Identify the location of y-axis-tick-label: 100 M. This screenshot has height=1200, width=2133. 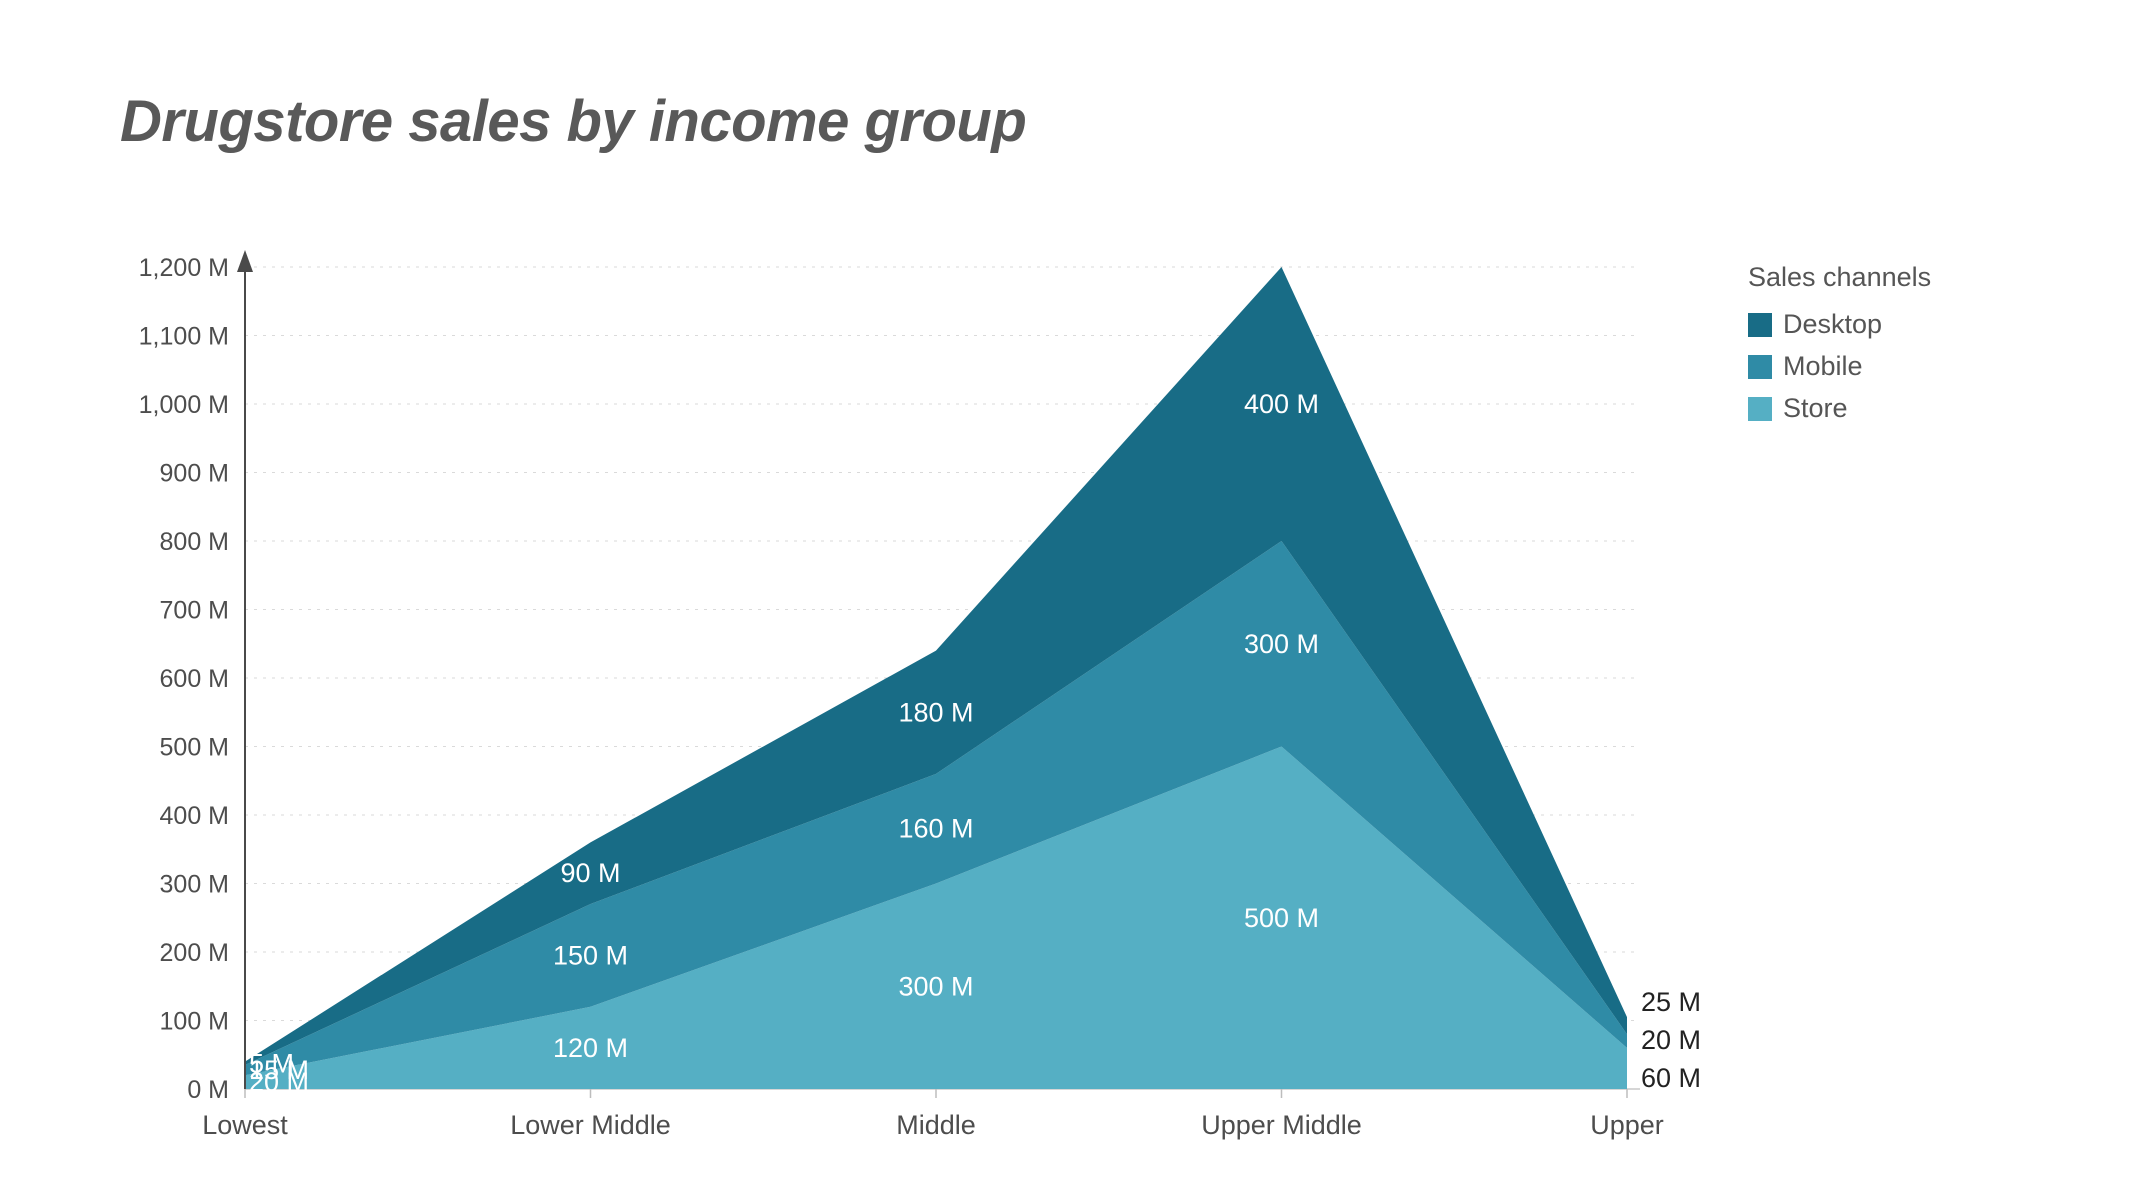
(194, 1022).